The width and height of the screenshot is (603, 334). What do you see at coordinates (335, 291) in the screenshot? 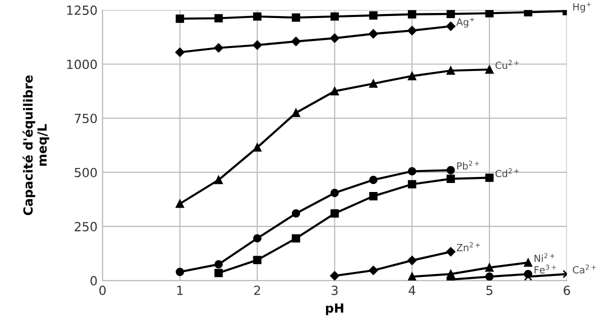
I see `x-tick-label: 3` at bounding box center [335, 291].